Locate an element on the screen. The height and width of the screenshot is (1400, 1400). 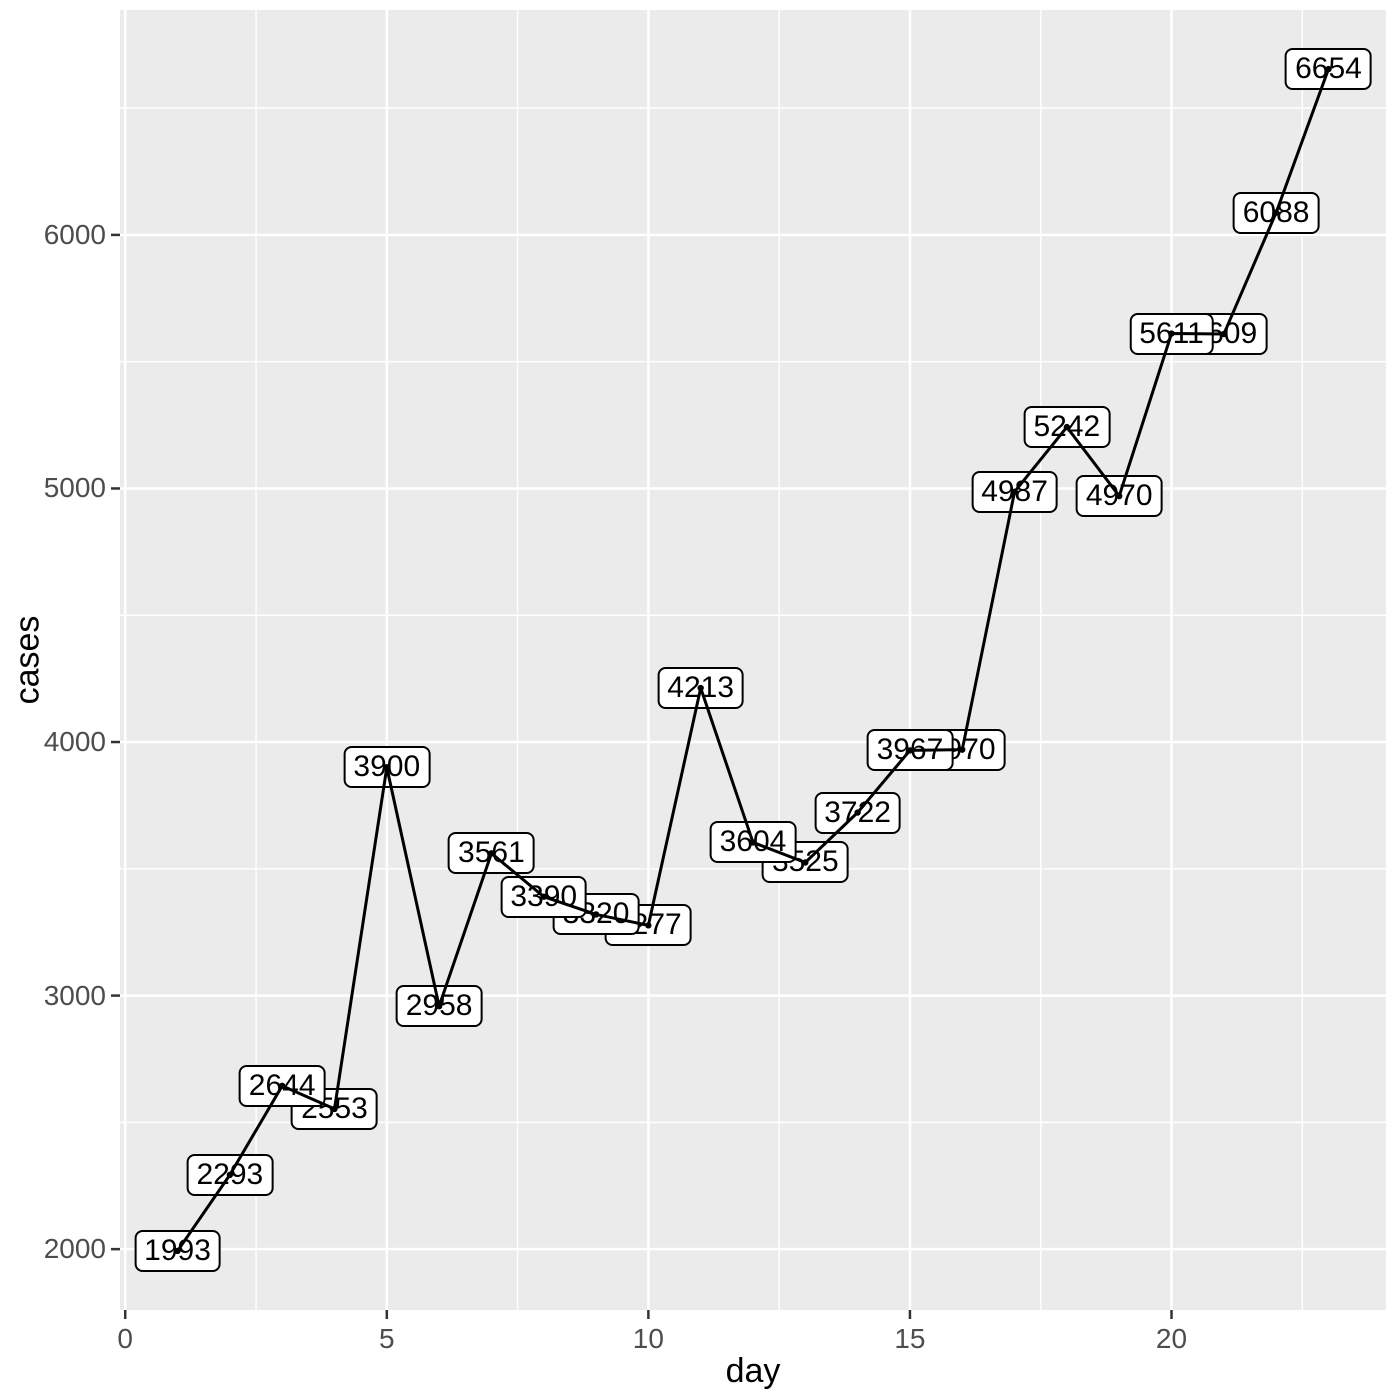
point-label: 3390 is located at coordinates (544, 896).